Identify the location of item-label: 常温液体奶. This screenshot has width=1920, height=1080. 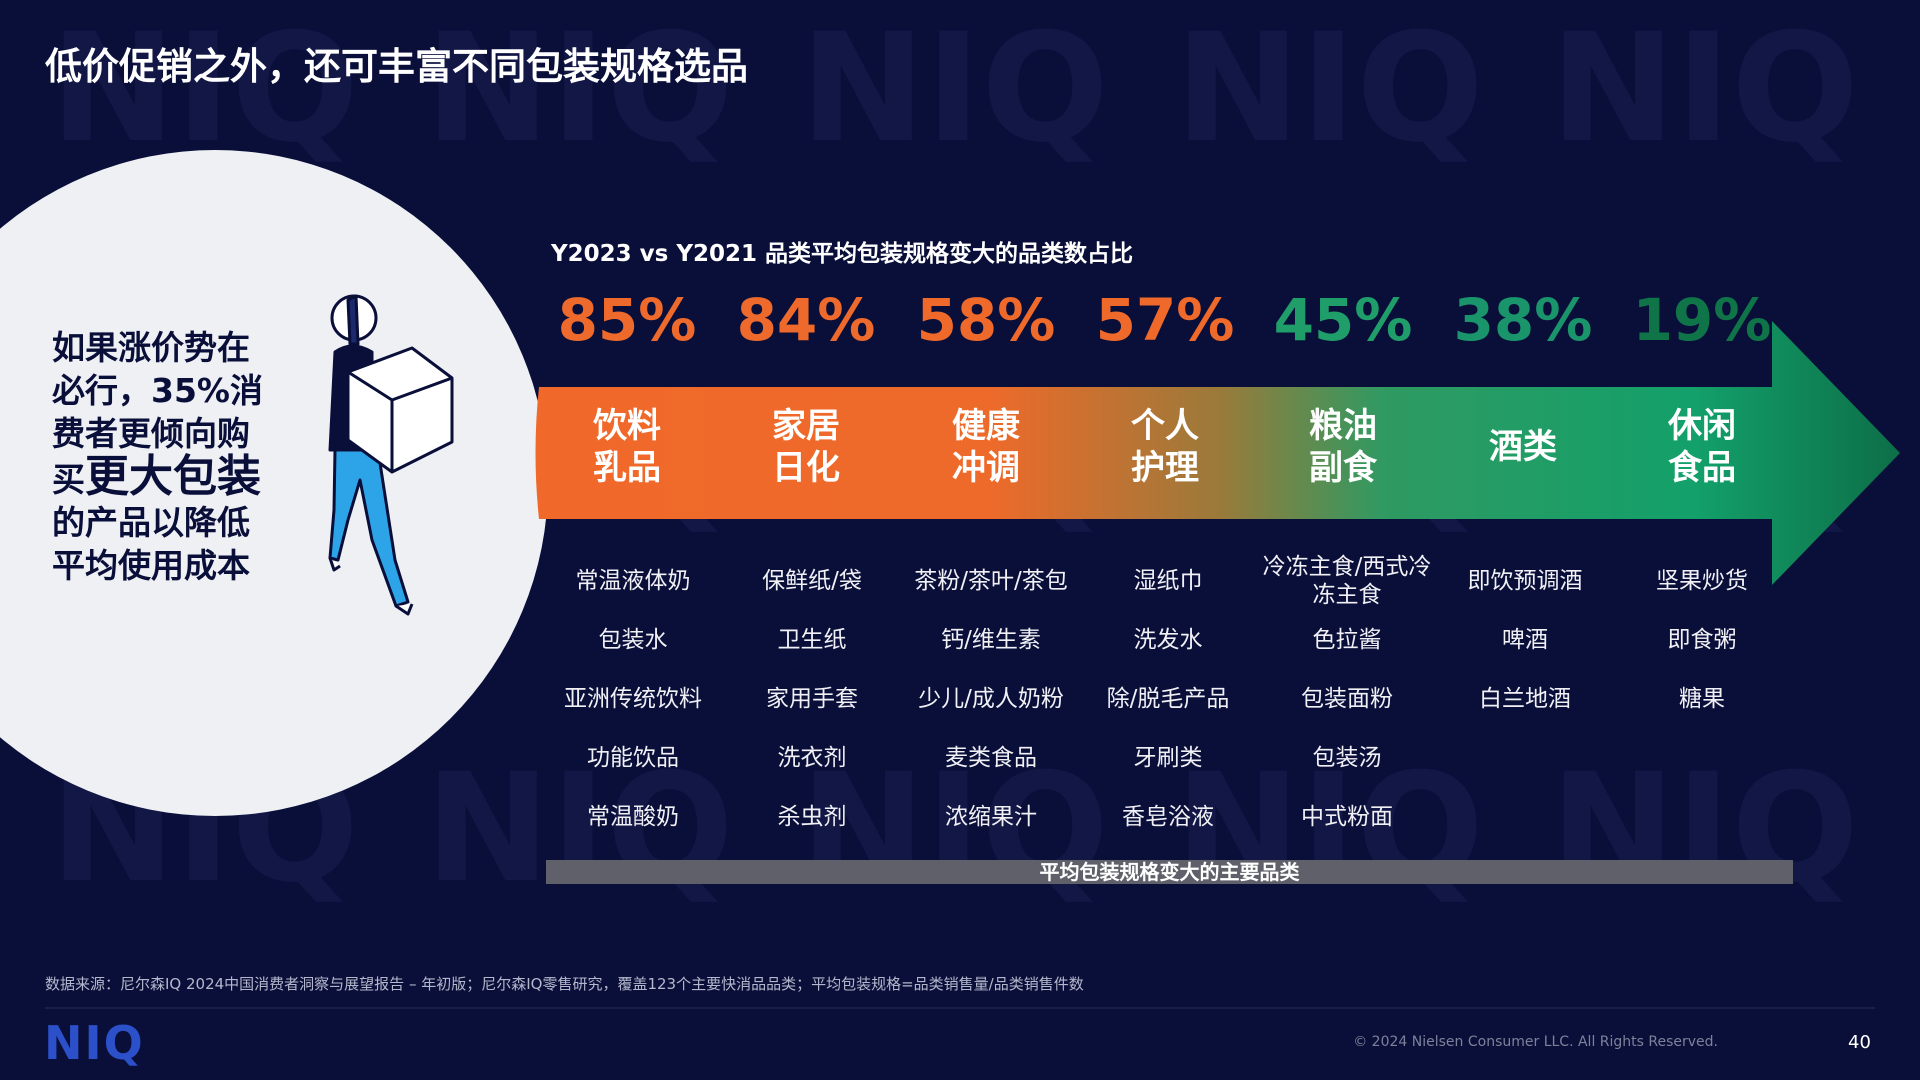
(633, 581).